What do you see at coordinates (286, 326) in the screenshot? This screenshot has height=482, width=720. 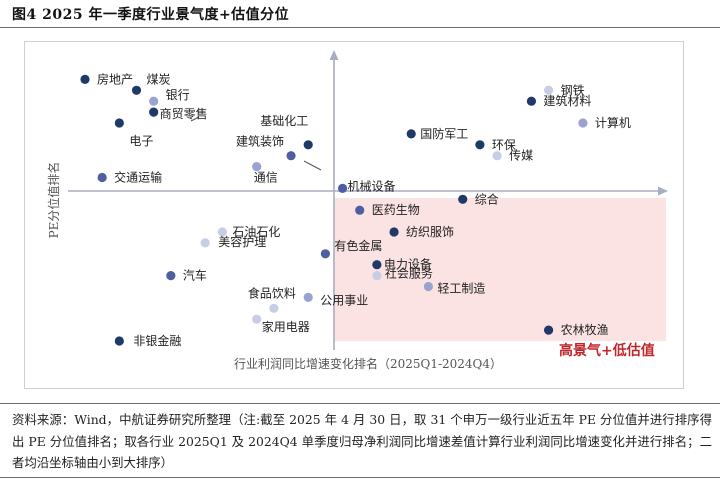 I see `point-label: 家用电器` at bounding box center [286, 326].